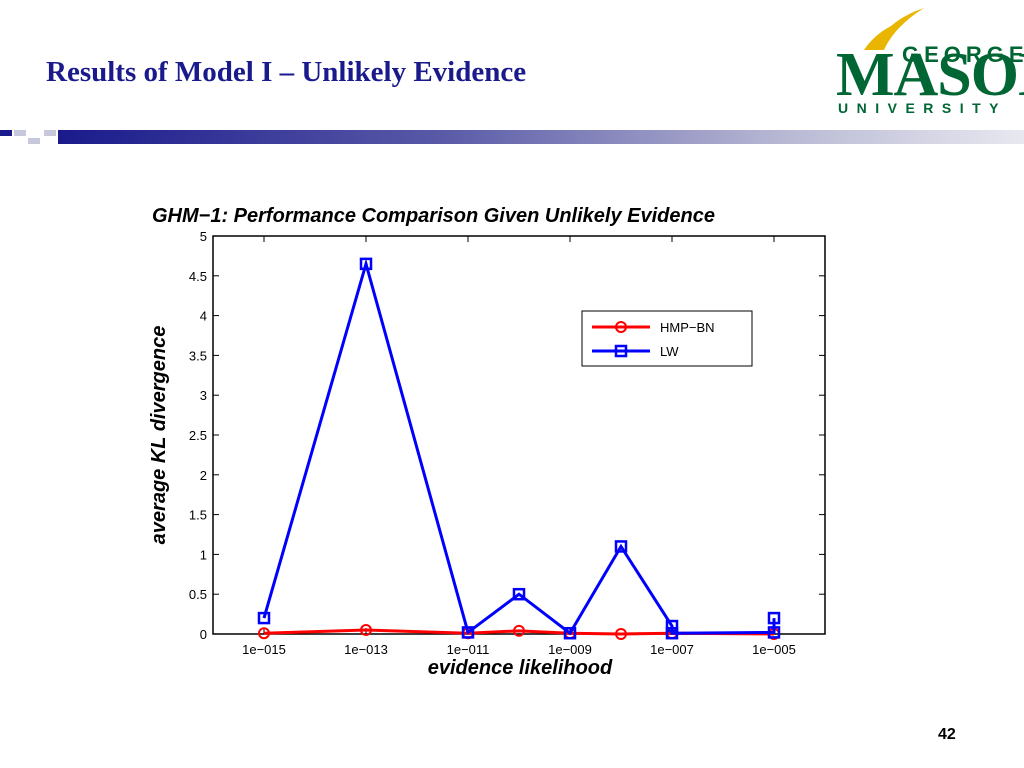  Describe the element at coordinates (366, 649) in the screenshot. I see `x-tick-label: 1e−013` at that location.